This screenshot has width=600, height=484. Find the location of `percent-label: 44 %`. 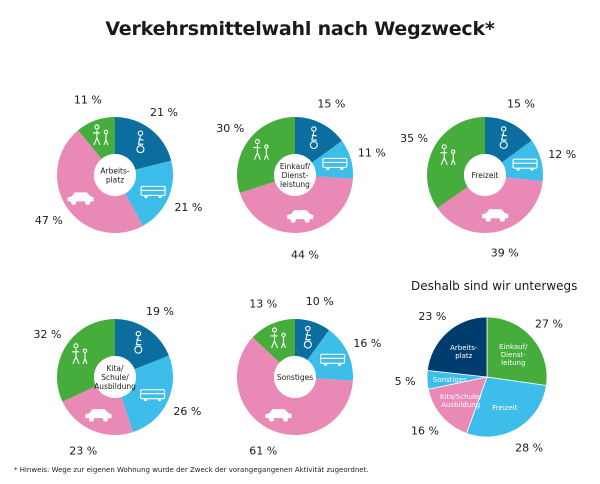

percent-label: 44 % is located at coordinates (305, 254).